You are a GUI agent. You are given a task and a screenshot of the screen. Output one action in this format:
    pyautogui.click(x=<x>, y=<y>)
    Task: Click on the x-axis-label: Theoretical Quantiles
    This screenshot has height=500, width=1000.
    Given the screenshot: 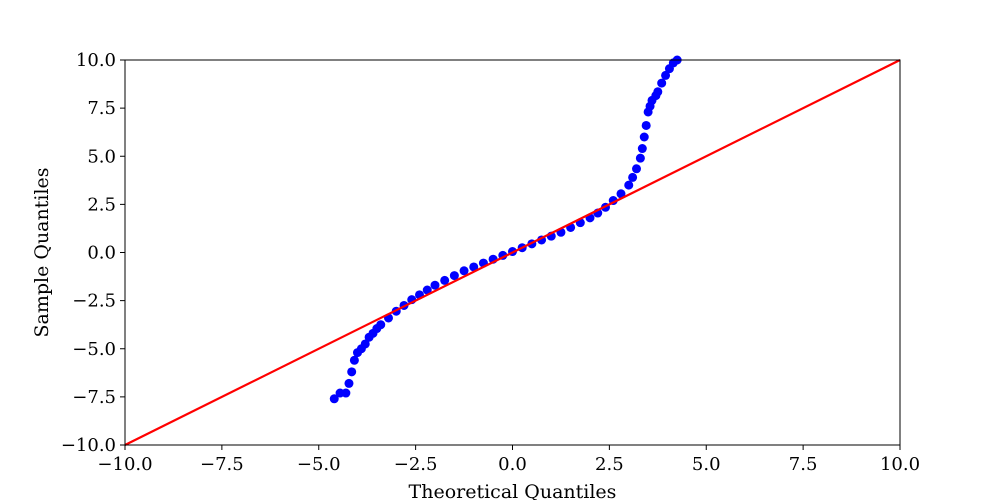 What is the action you would take?
    pyautogui.click(x=513, y=490)
    